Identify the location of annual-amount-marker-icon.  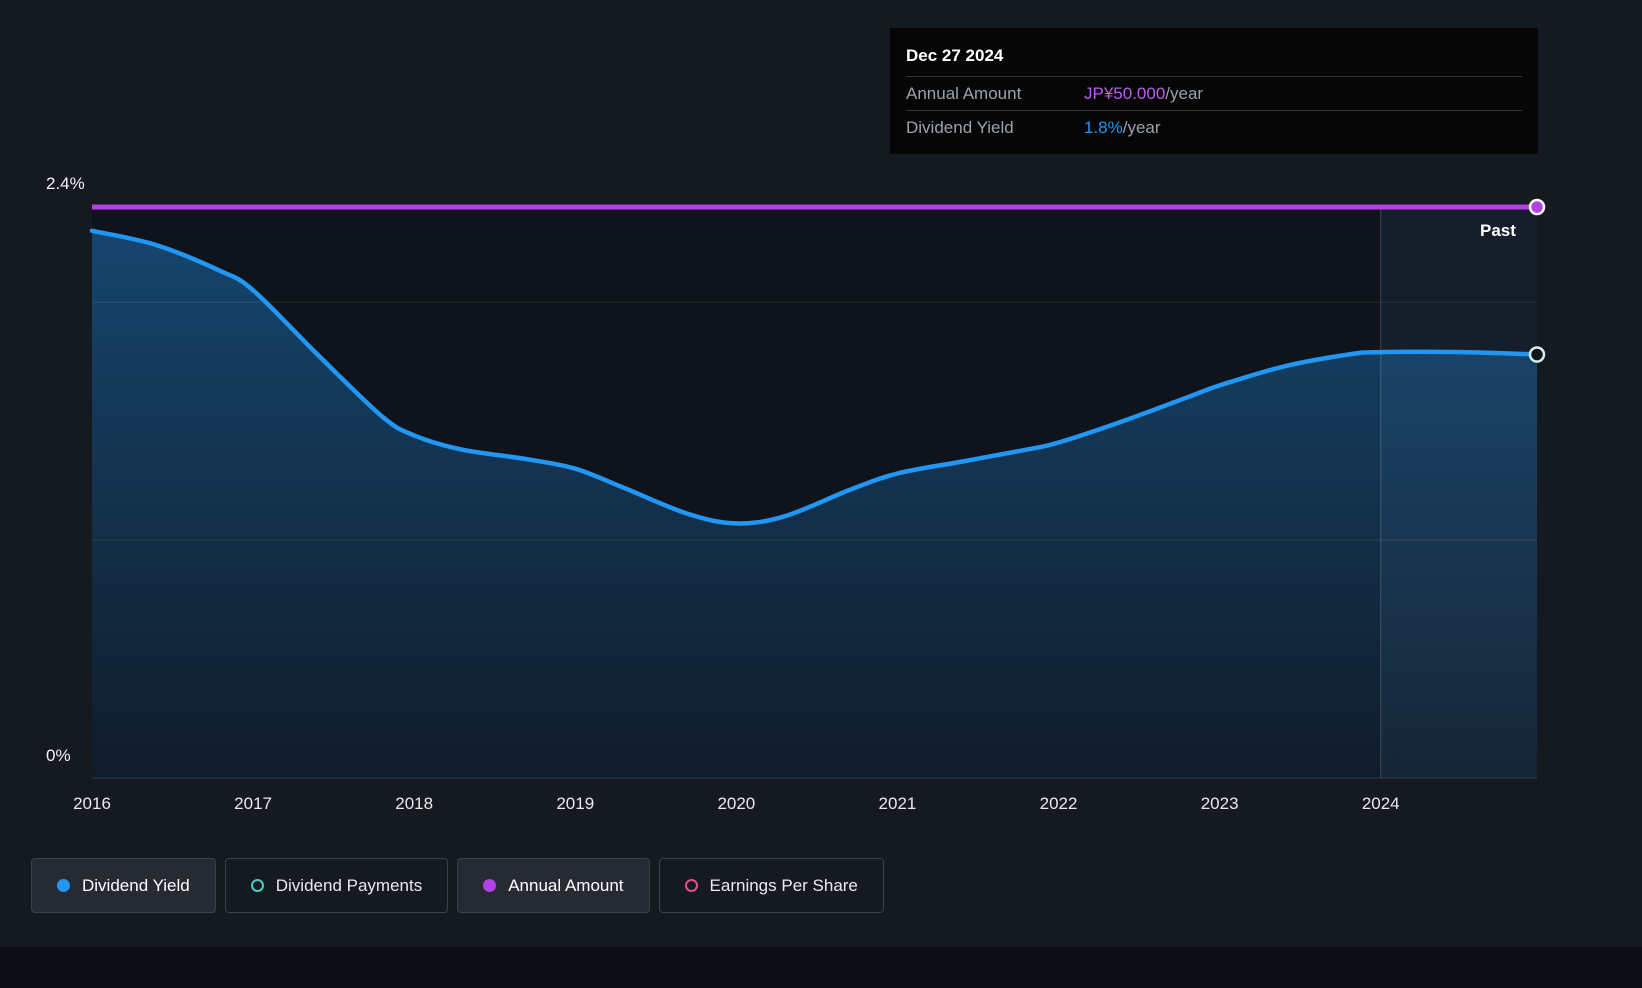
(490, 885).